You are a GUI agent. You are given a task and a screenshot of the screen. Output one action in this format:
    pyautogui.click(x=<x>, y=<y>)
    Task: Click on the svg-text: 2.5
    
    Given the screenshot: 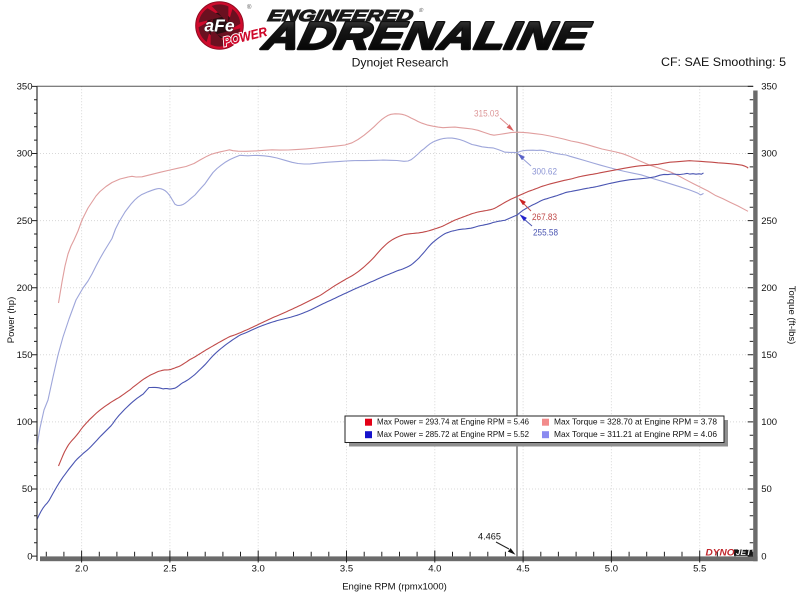 What is the action you would take?
    pyautogui.click(x=169, y=569)
    